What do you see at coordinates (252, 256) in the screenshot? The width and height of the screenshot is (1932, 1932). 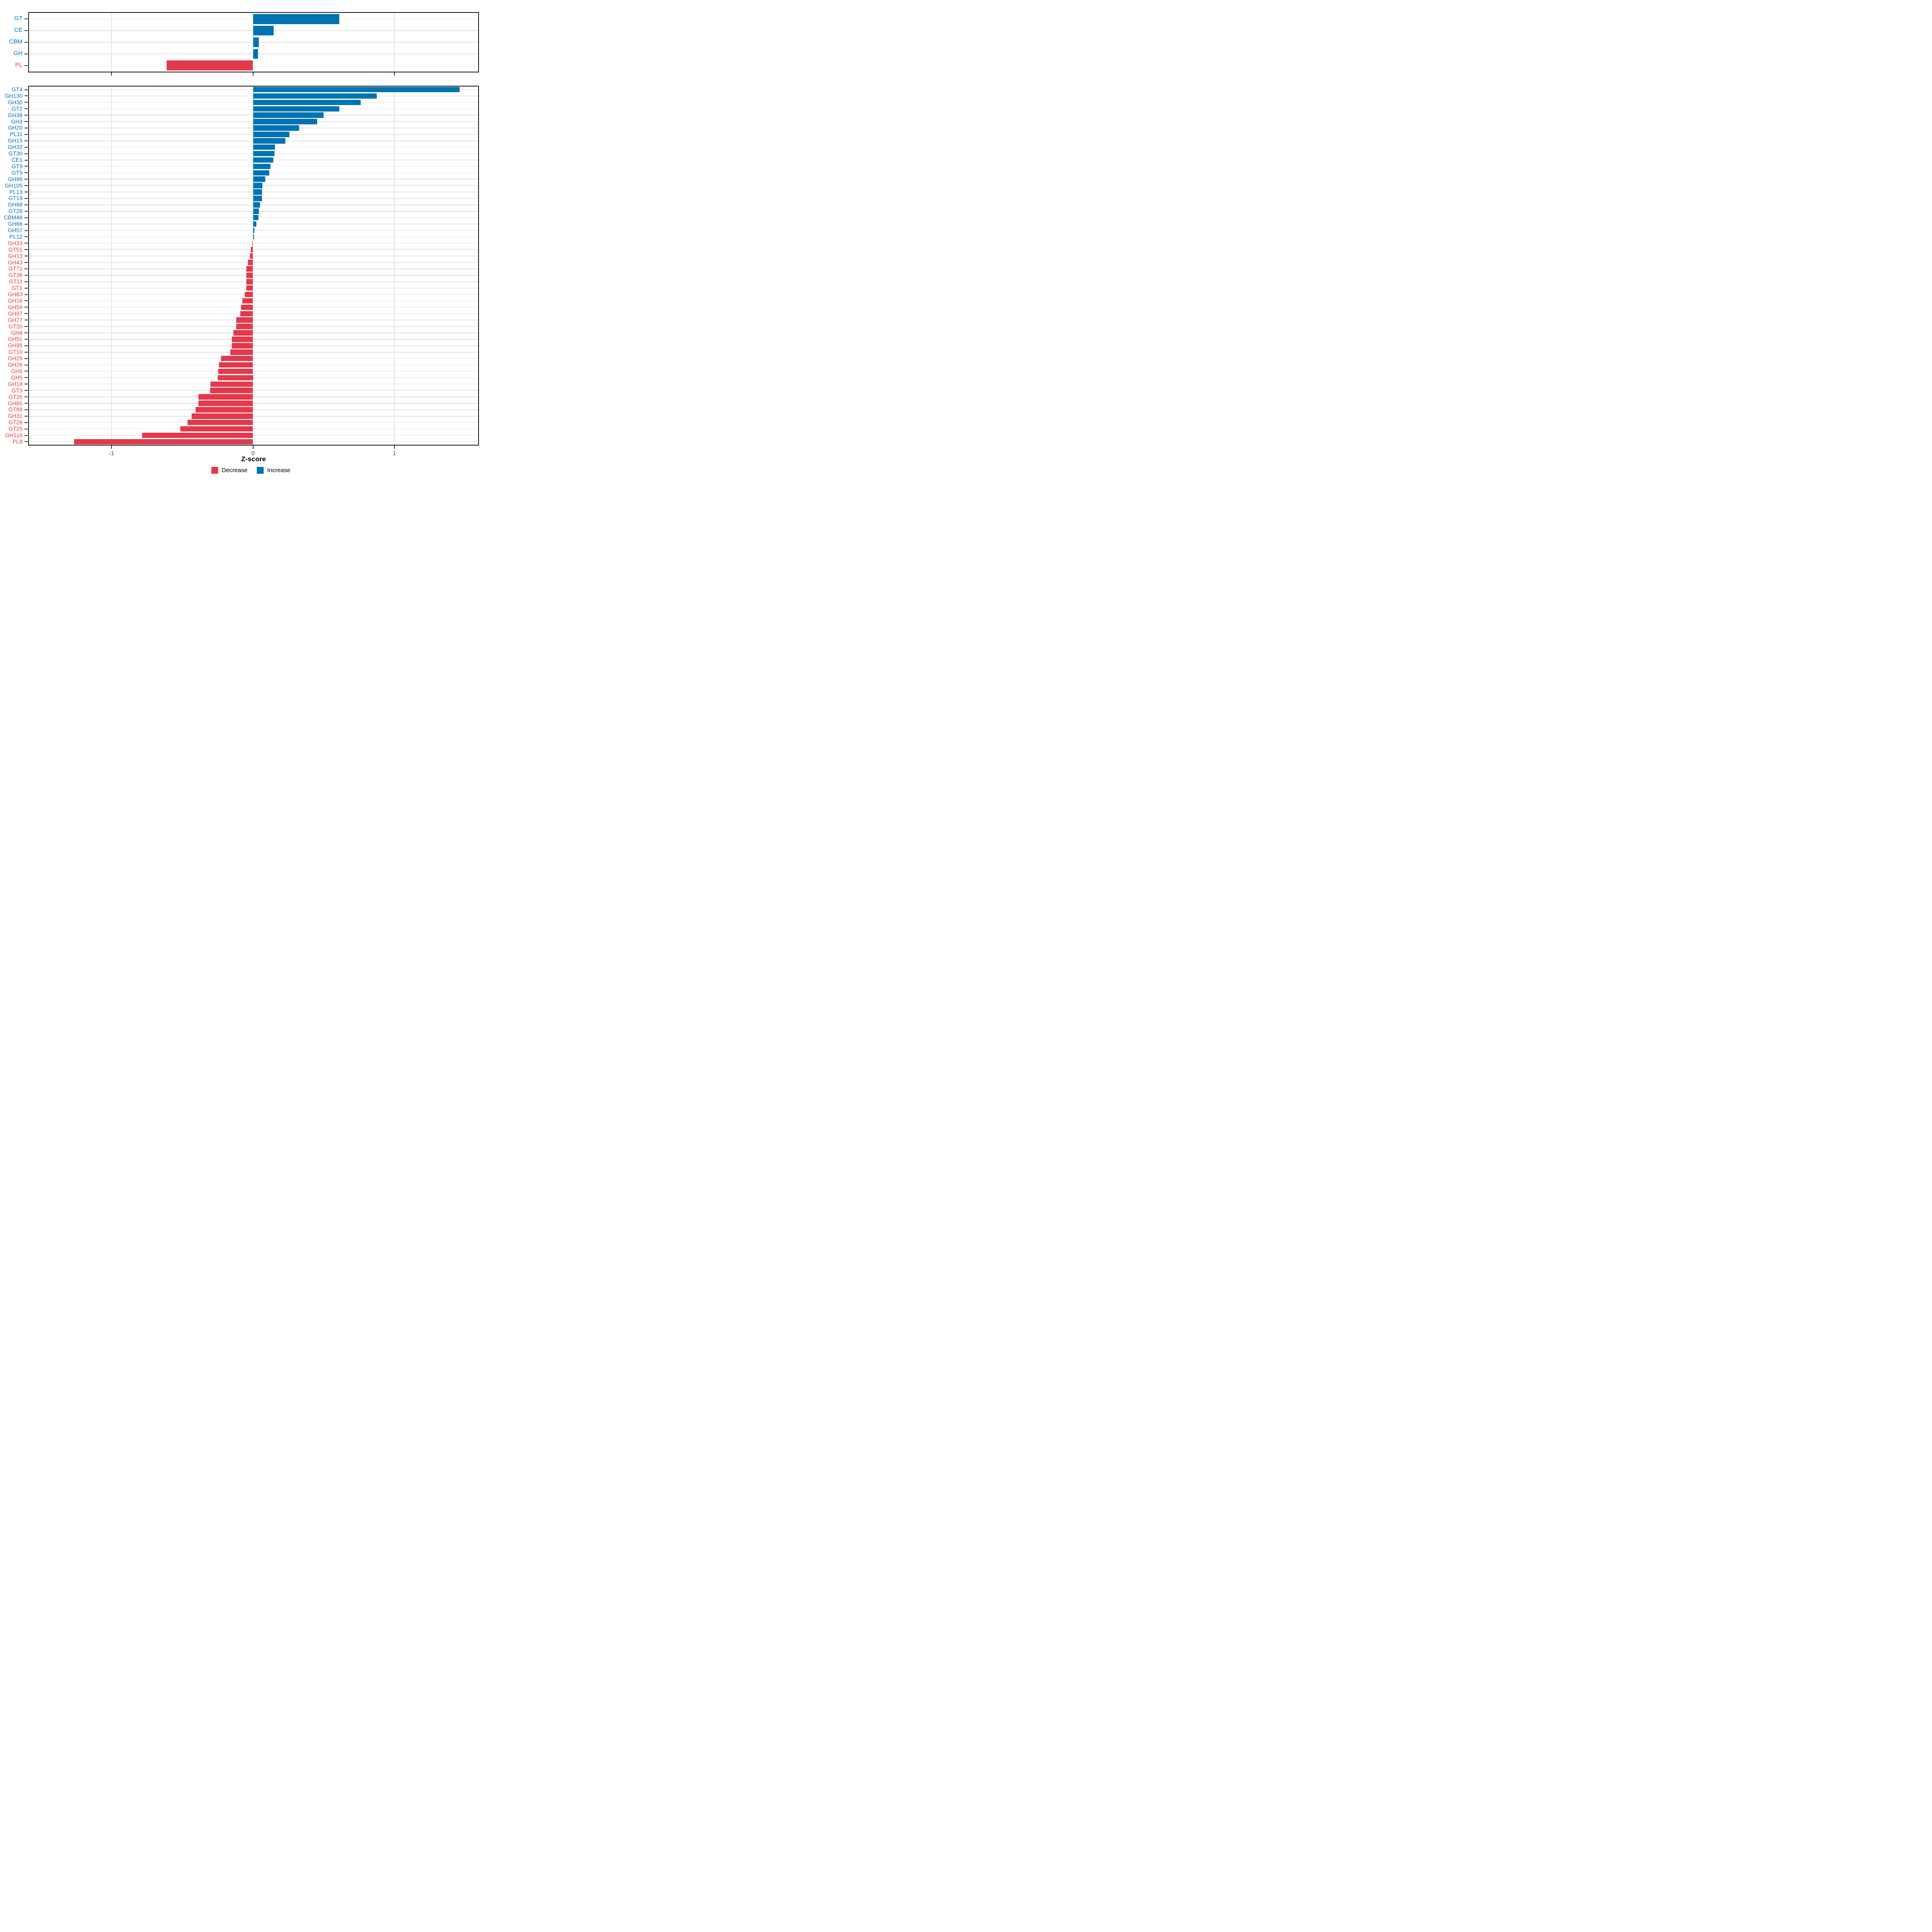 I see `bar-GH13` at bounding box center [252, 256].